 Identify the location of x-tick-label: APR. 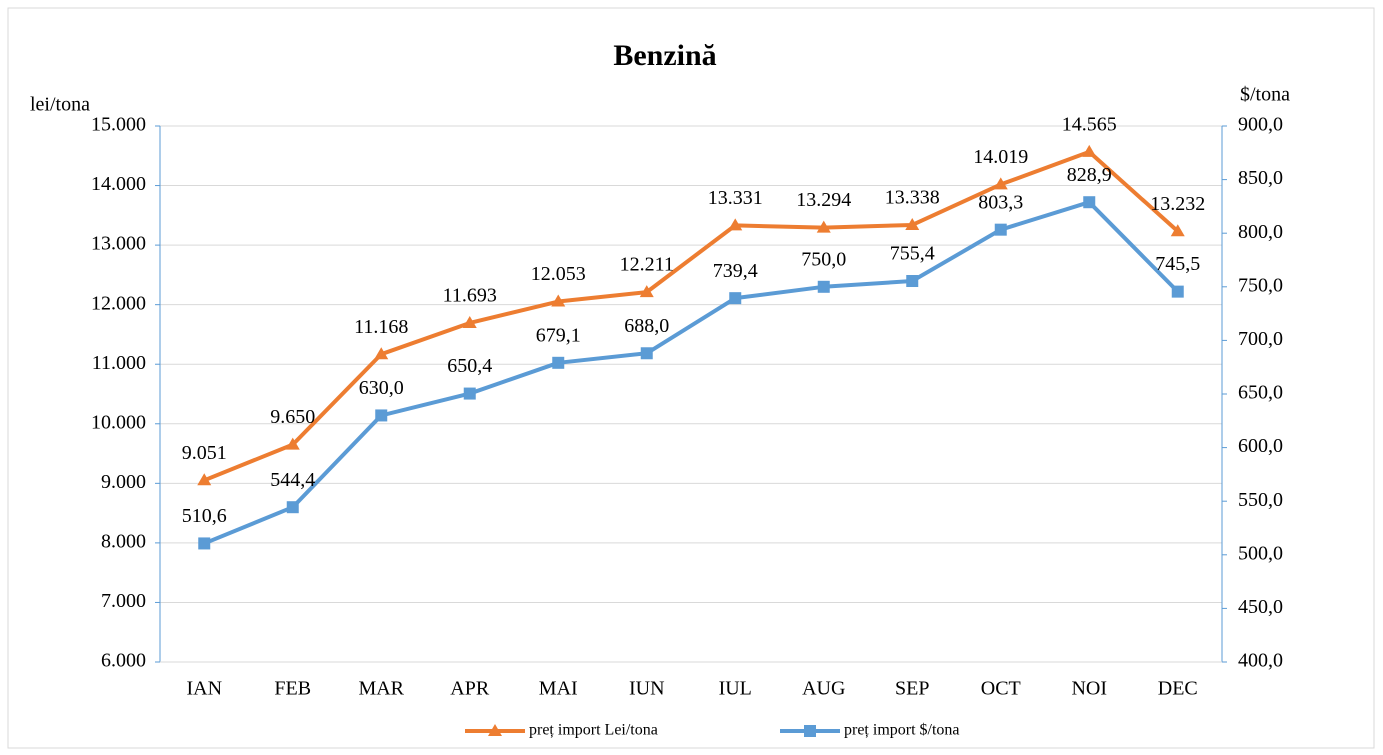
(470, 689).